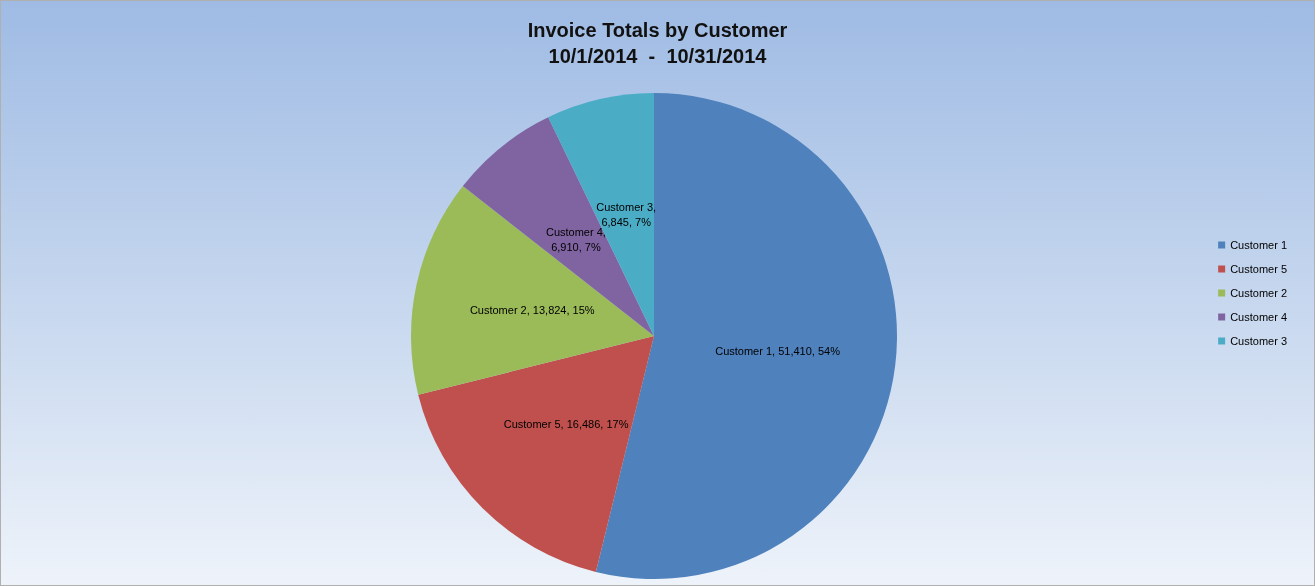 The image size is (1315, 586). Describe the element at coordinates (532, 309) in the screenshot. I see `data-label: Customer 2, 13,824, 15%` at that location.